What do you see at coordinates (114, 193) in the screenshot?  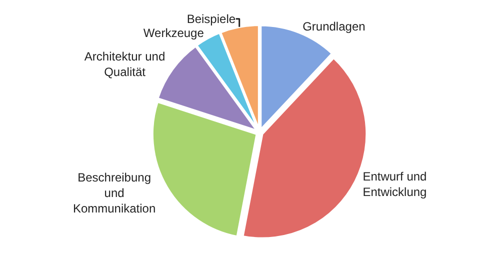 I see `slice-label: Beschreibung und Kommunikation` at bounding box center [114, 193].